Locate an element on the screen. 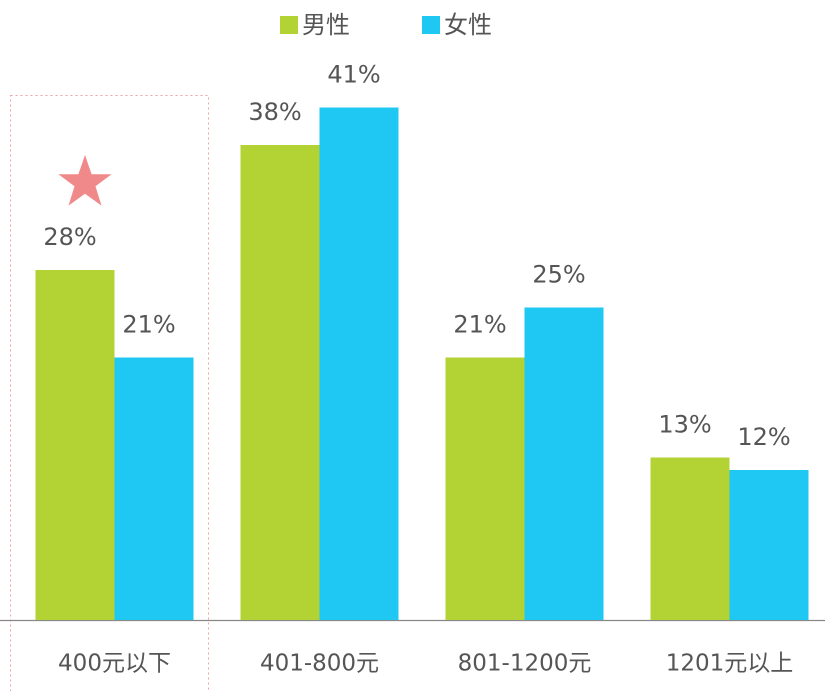  x-tick-label: 801-1200元 is located at coordinates (525, 664).